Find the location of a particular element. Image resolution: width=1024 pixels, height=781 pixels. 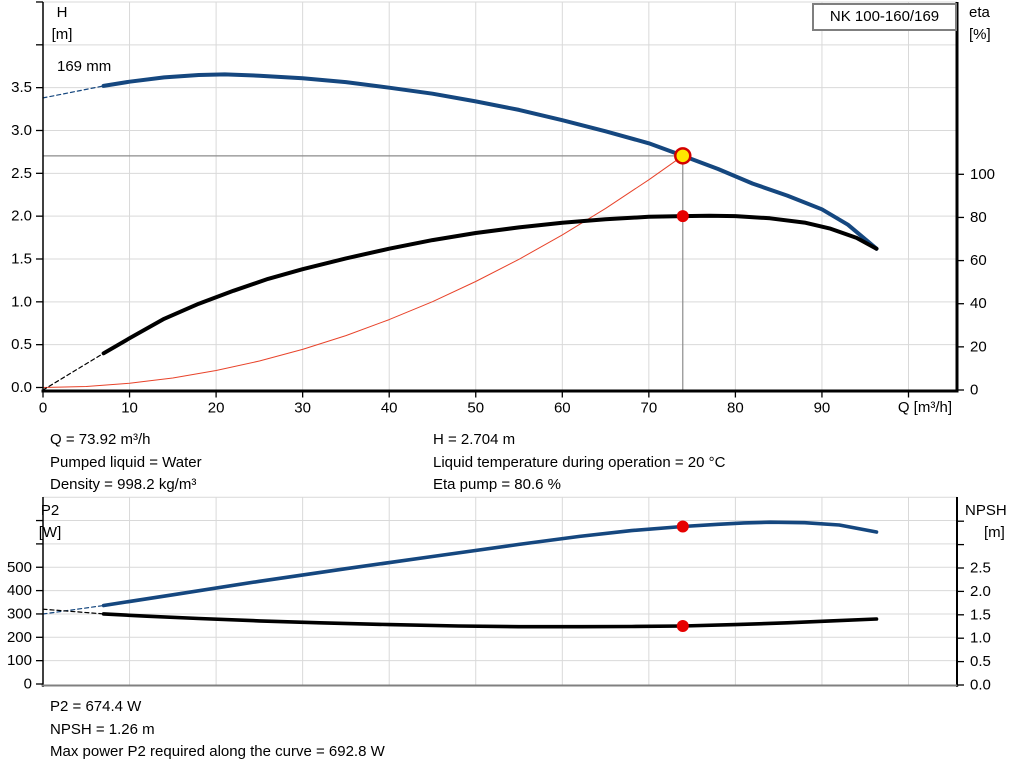

x-tick-label: 0 is located at coordinates (43, 408).